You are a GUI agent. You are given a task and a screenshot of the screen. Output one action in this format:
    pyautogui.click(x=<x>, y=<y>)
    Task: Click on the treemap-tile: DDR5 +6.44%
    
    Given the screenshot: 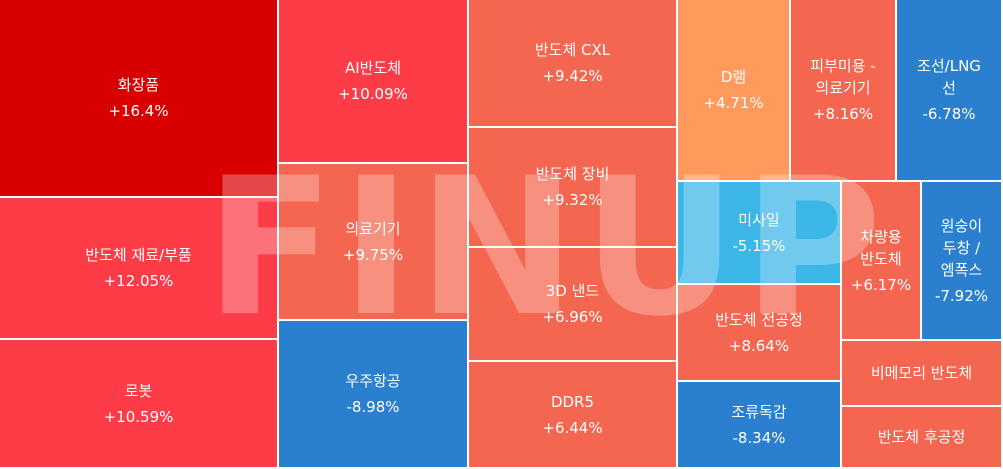 What is the action you would take?
    pyautogui.click(x=573, y=415)
    